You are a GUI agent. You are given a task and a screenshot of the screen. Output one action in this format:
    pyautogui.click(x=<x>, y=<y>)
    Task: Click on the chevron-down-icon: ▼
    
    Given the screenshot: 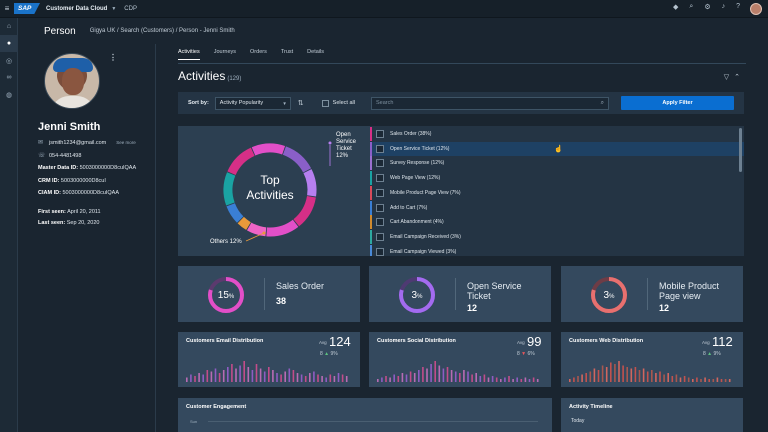 What is the action you would take?
    pyautogui.click(x=114, y=8)
    